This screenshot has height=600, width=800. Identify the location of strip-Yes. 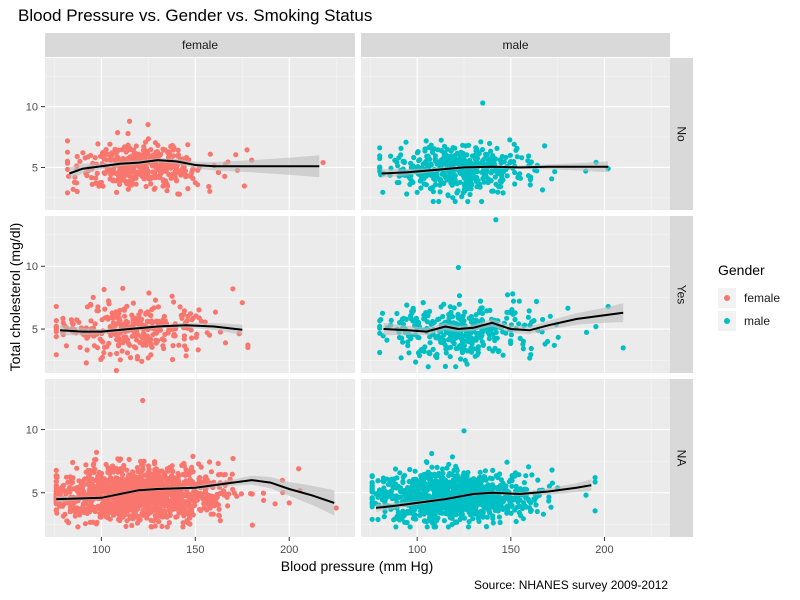
(681, 294).